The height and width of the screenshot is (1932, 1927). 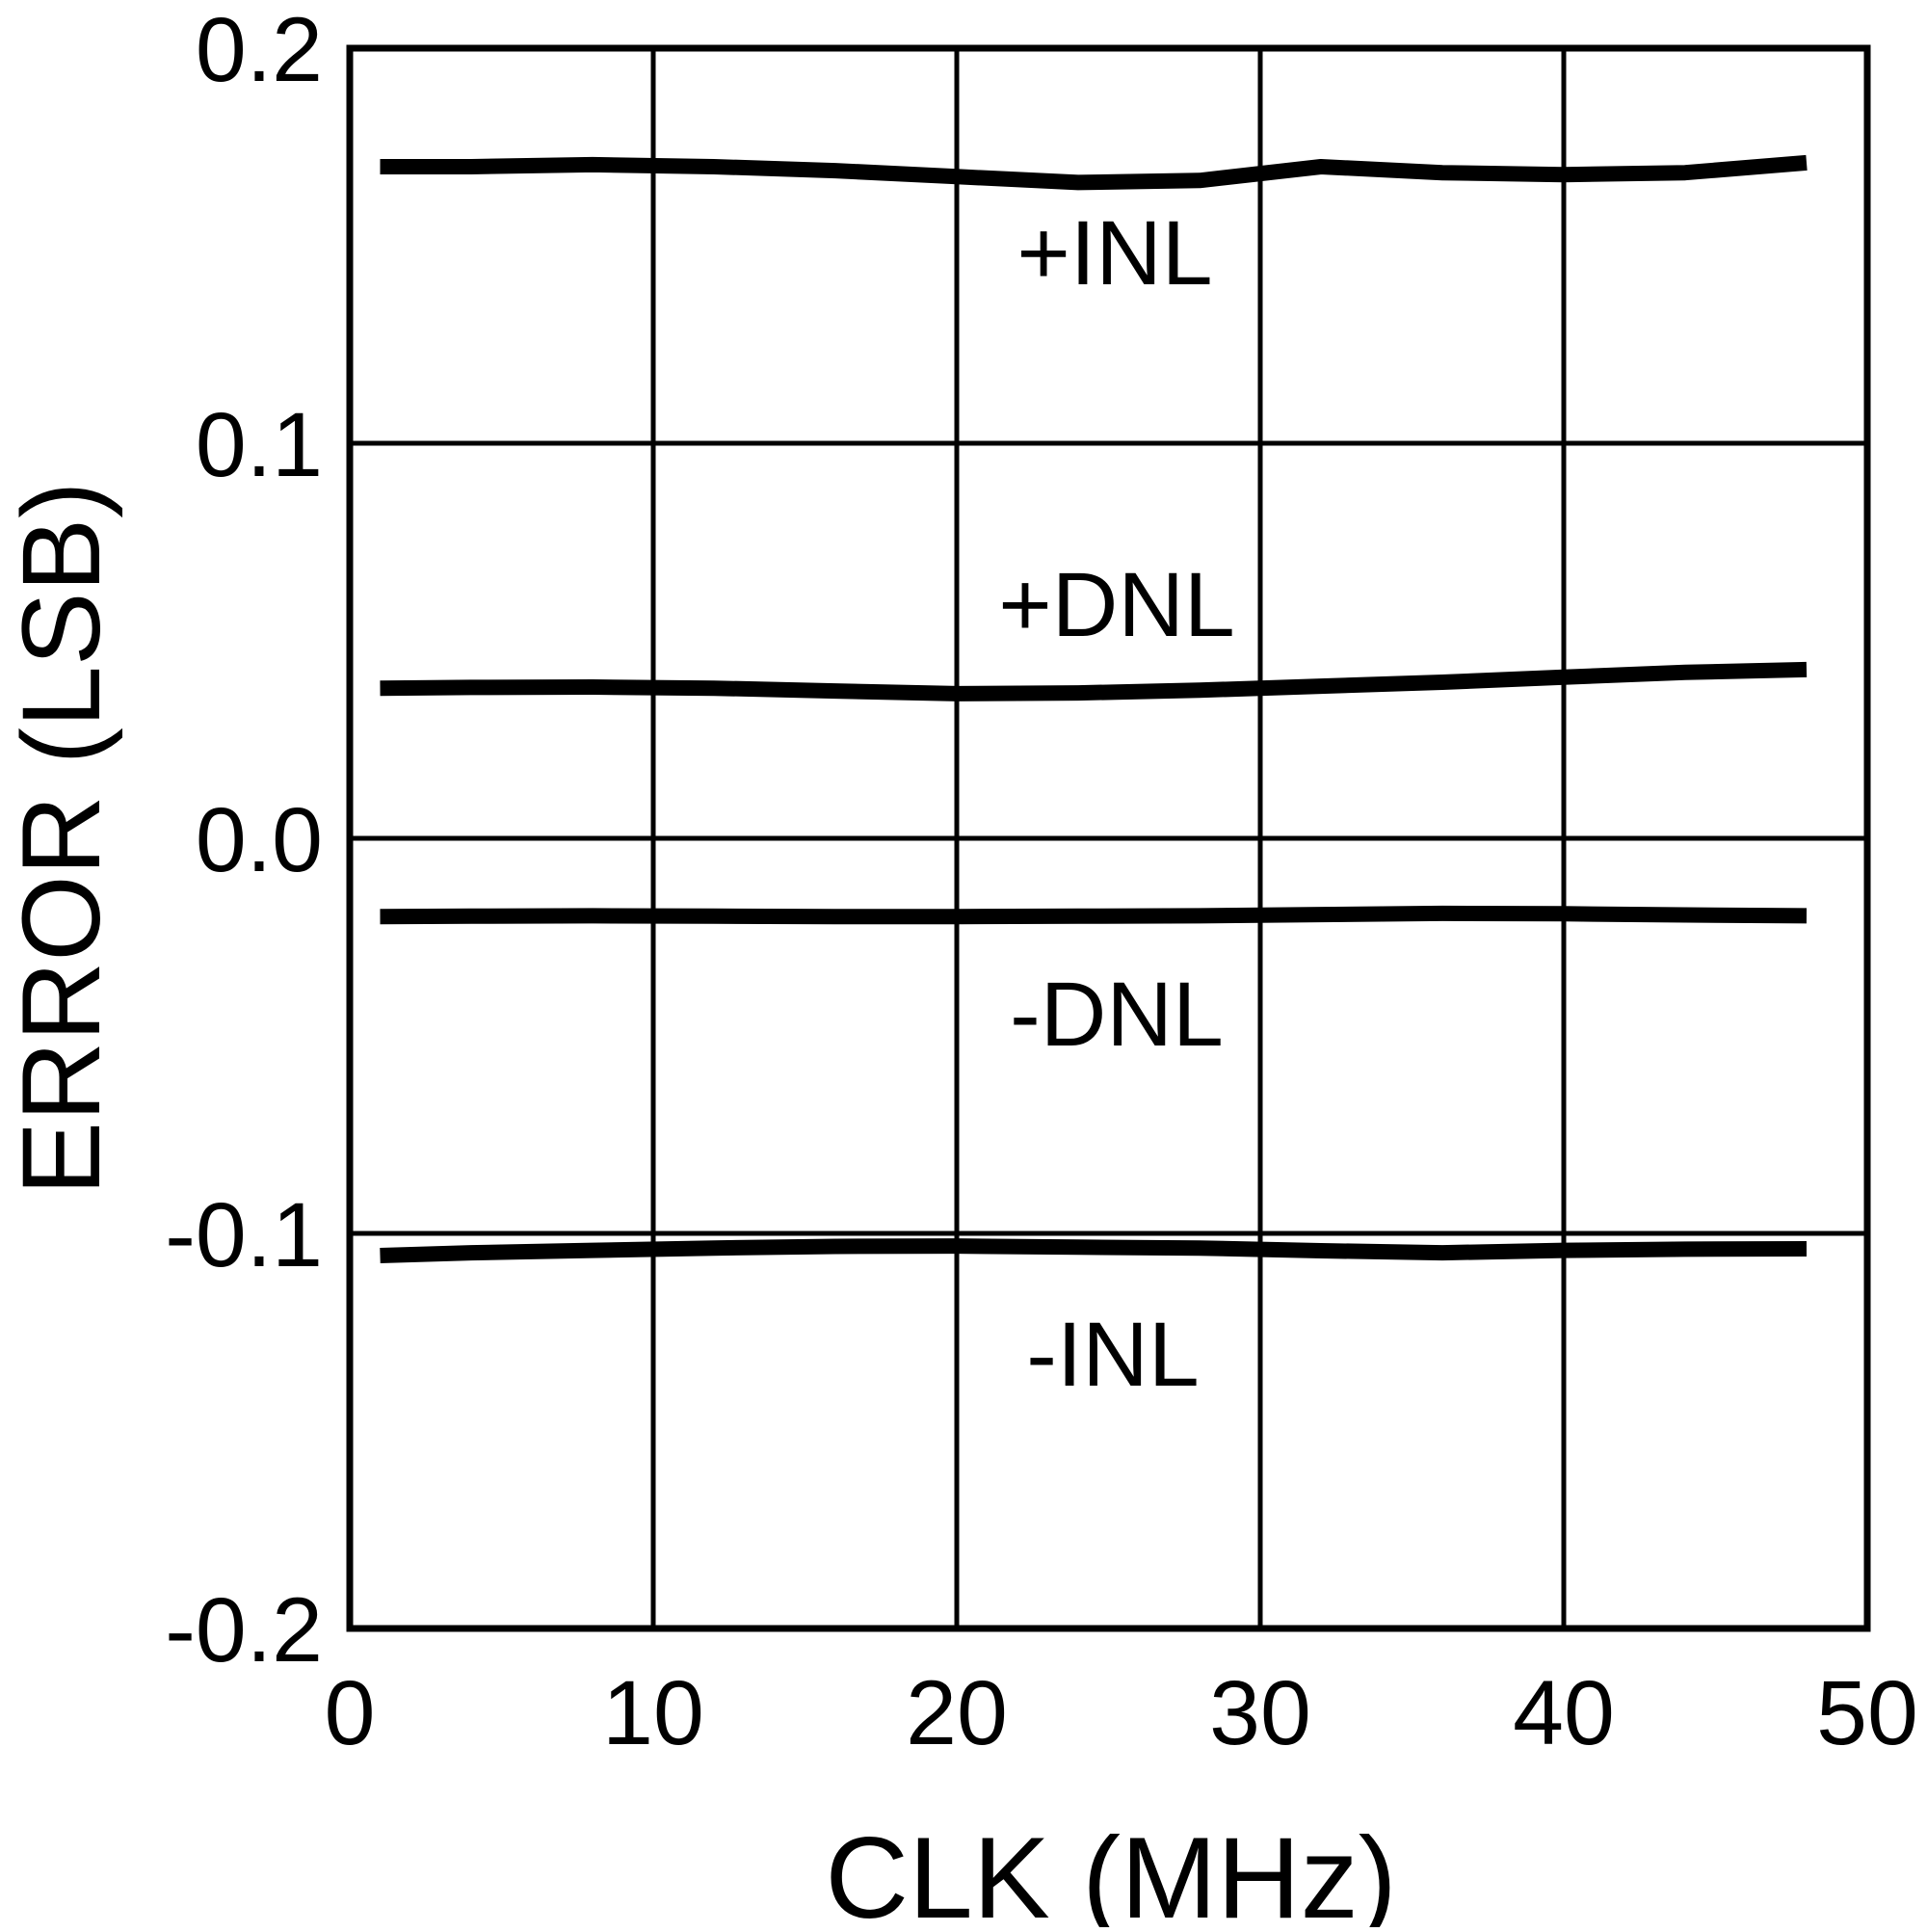 What do you see at coordinates (259, 840) in the screenshot?
I see `y-tick-0.0: 0.0` at bounding box center [259, 840].